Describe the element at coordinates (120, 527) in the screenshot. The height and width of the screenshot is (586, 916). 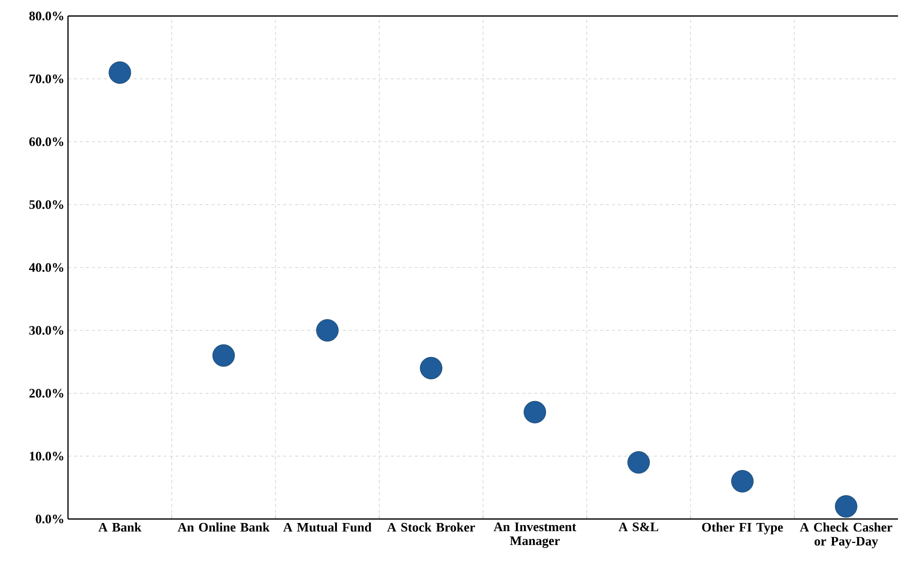
I see `x-tick-label: A Bank` at that location.